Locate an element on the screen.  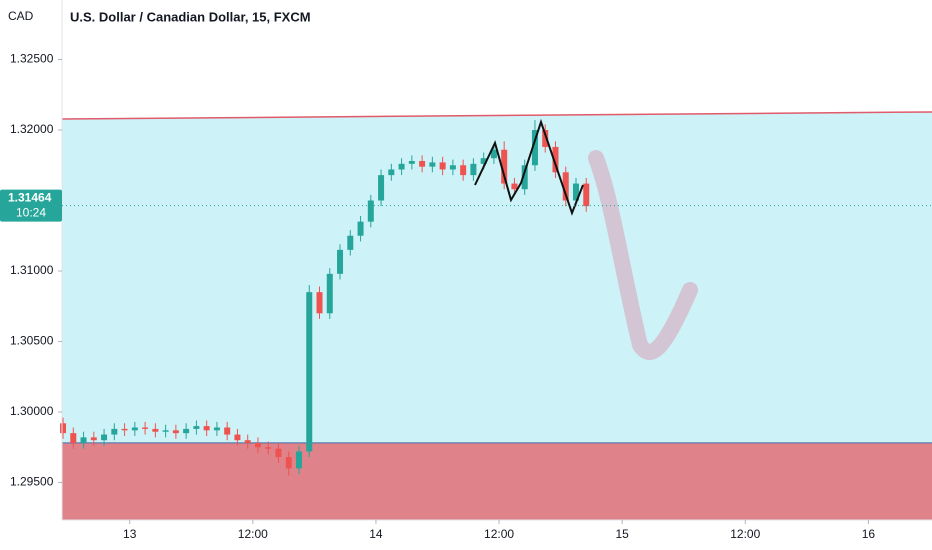
y-tick-label: 1.32000 is located at coordinates (32, 129).